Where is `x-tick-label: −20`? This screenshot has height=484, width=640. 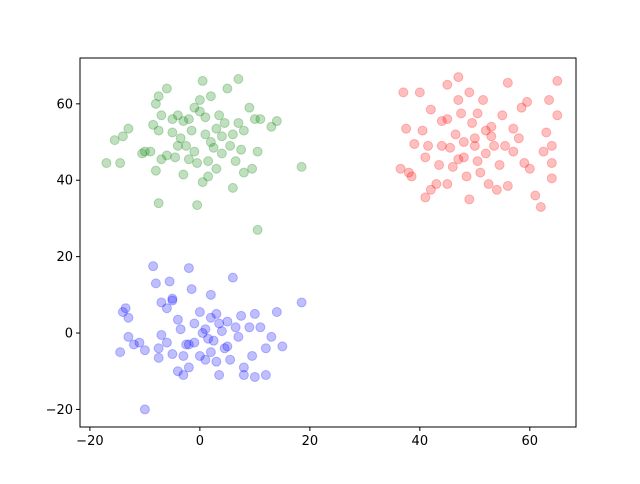 x-tick-label: −20 is located at coordinates (89, 441).